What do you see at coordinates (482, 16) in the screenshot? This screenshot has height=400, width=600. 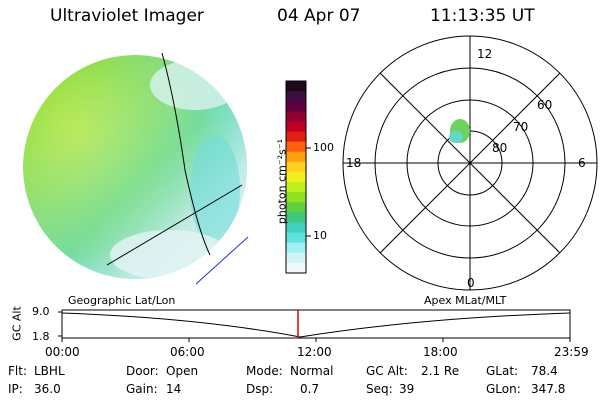 I see `image-time: 11:13:35 UT` at bounding box center [482, 16].